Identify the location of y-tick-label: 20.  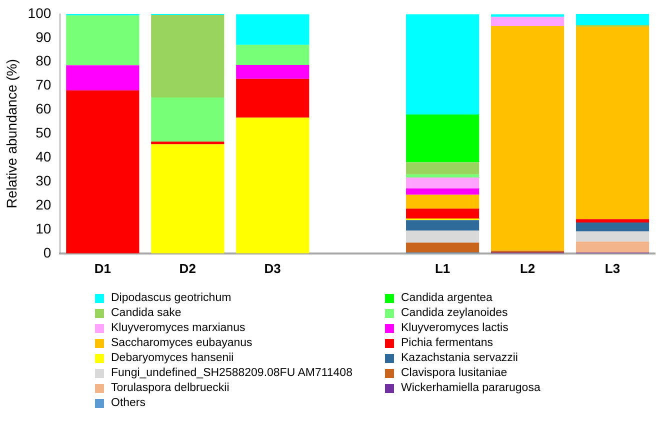
(44, 204).